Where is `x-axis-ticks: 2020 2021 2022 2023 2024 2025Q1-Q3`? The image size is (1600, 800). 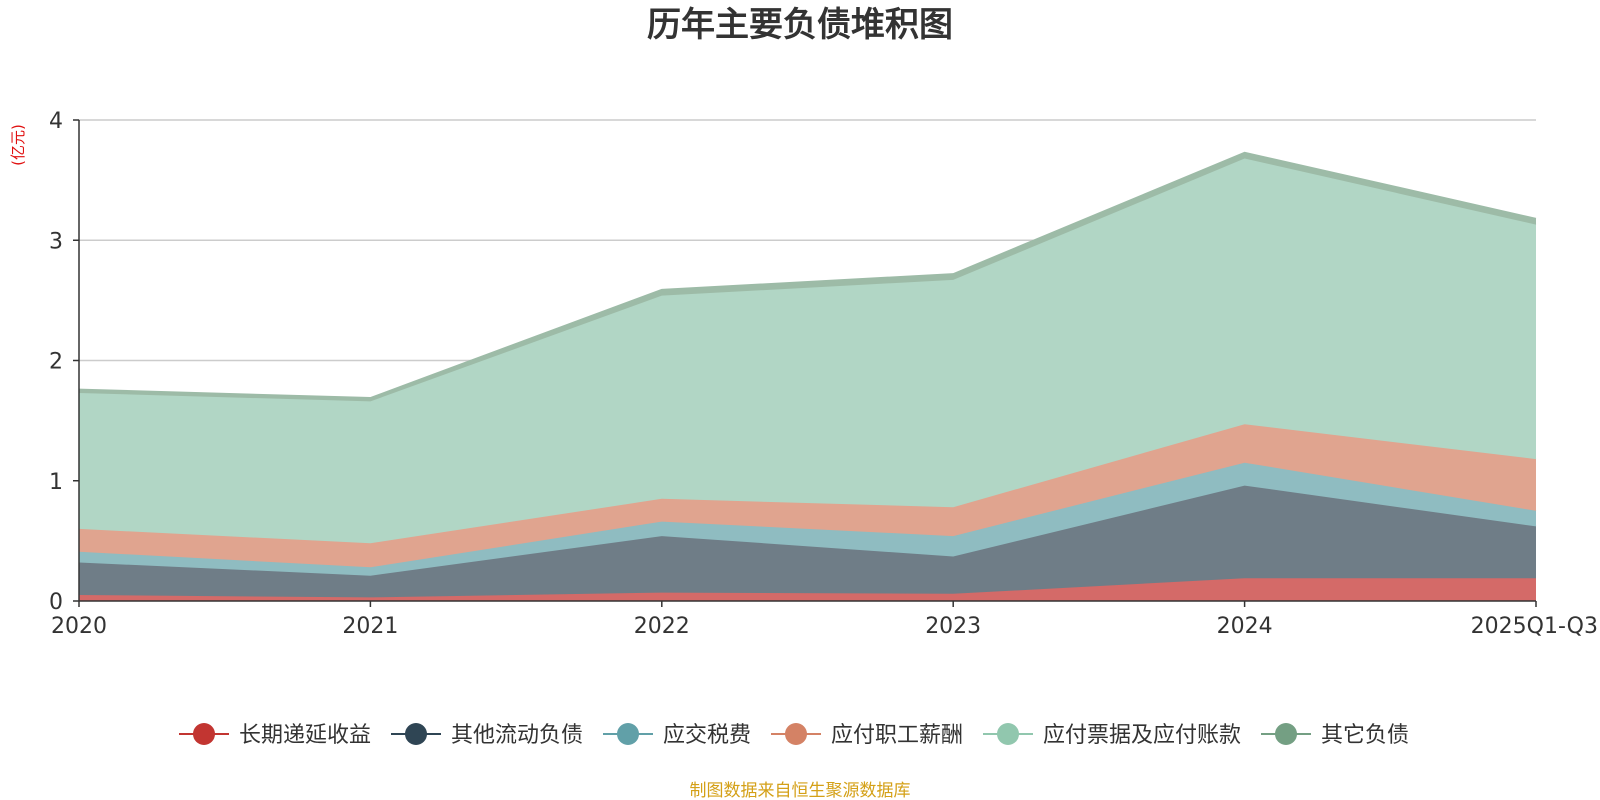
x-axis-ticks: 2020 2021 2022 2023 2024 2025Q1-Q3 is located at coordinates (824, 620).